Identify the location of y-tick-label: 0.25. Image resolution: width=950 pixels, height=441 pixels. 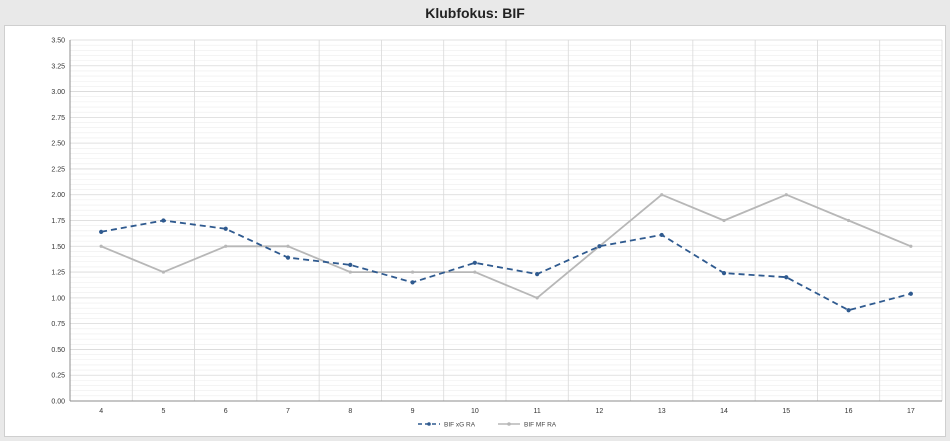
(58, 376).